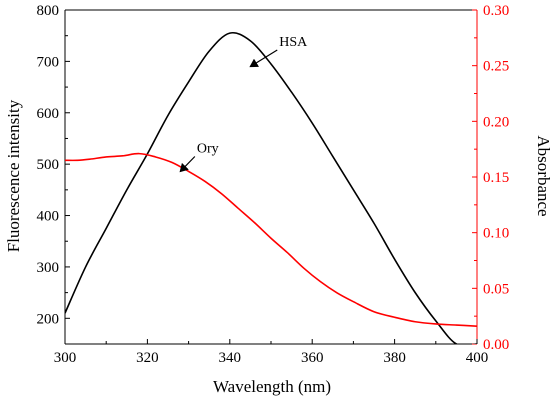 The height and width of the screenshot is (405, 550). What do you see at coordinates (48, 11) in the screenshot?
I see `left-tick-label: 800` at bounding box center [48, 11].